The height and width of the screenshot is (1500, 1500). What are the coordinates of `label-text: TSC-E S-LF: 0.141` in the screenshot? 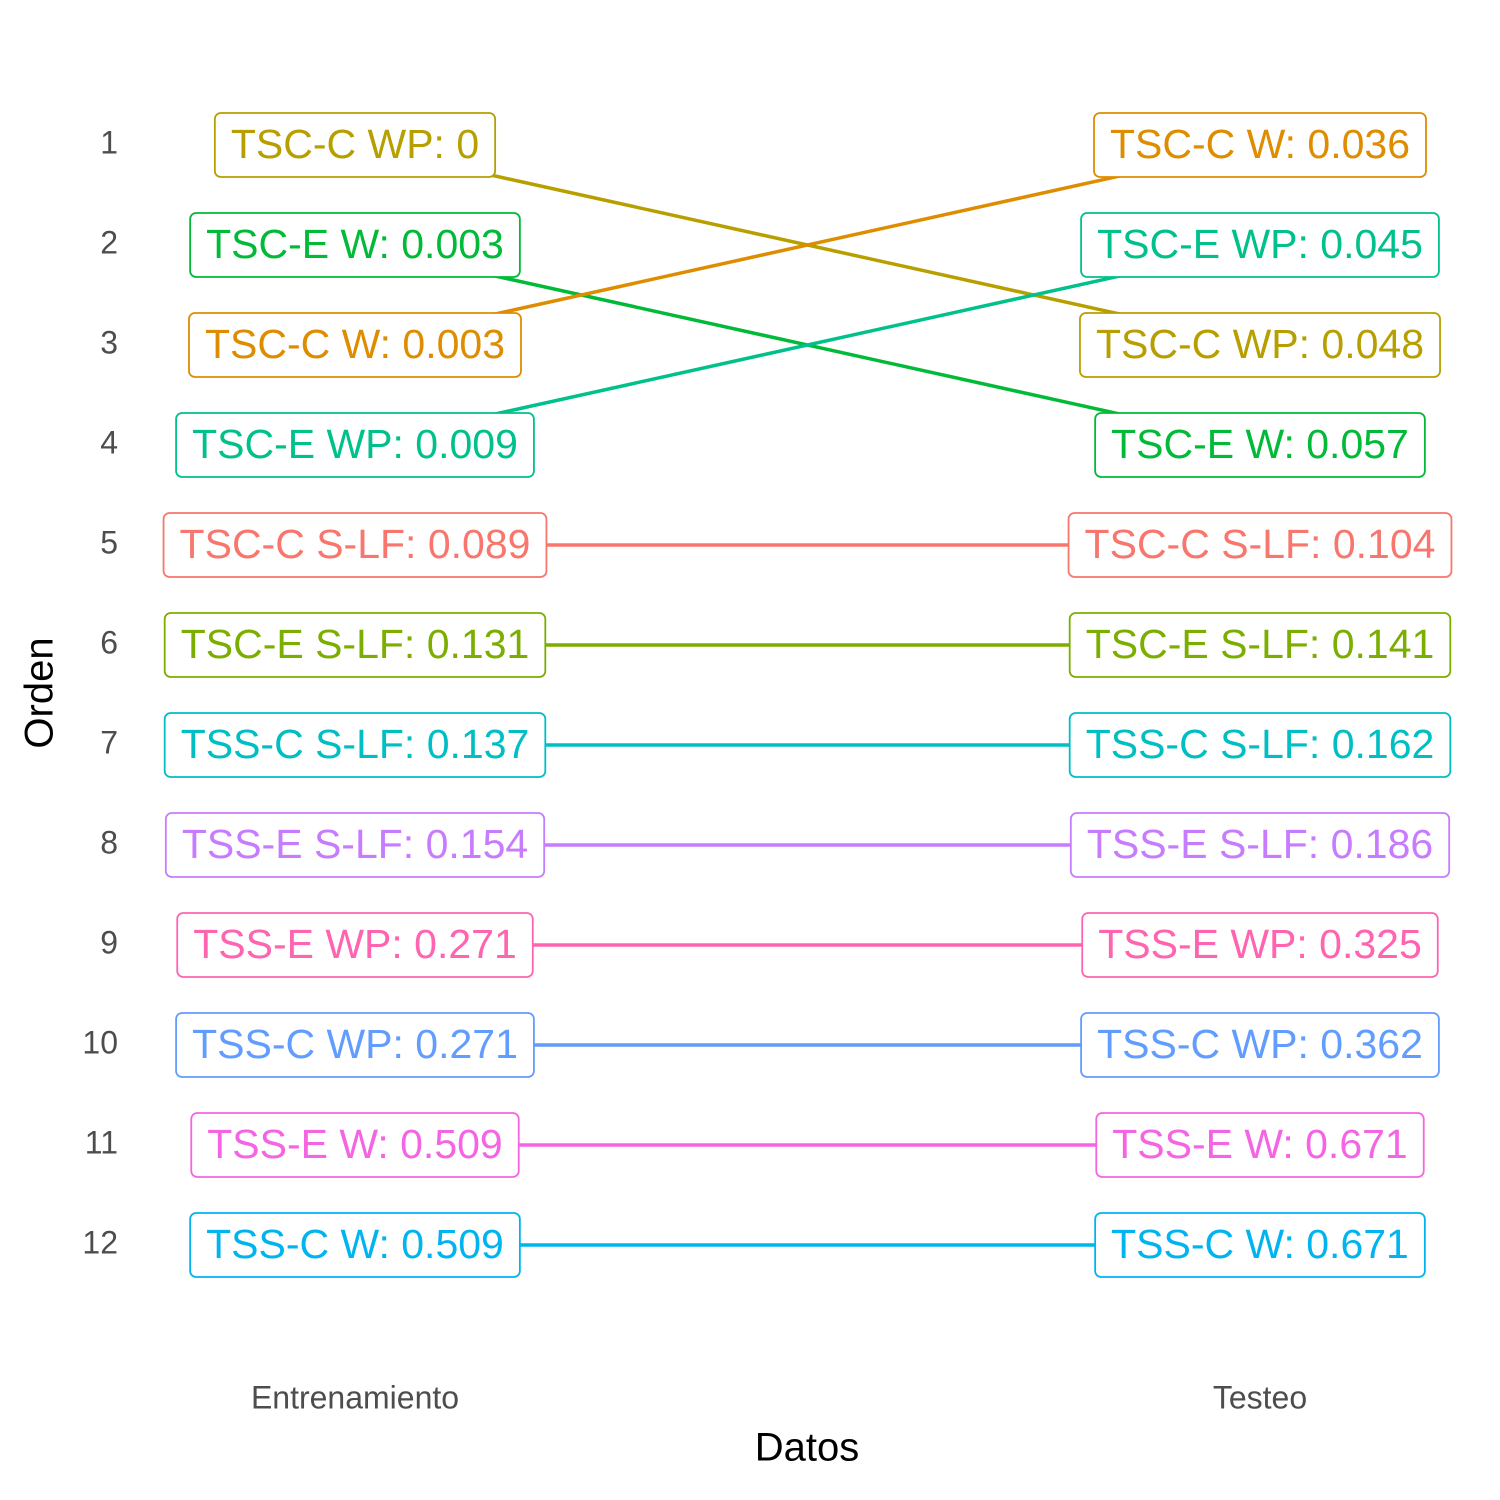 It's located at (1260, 644).